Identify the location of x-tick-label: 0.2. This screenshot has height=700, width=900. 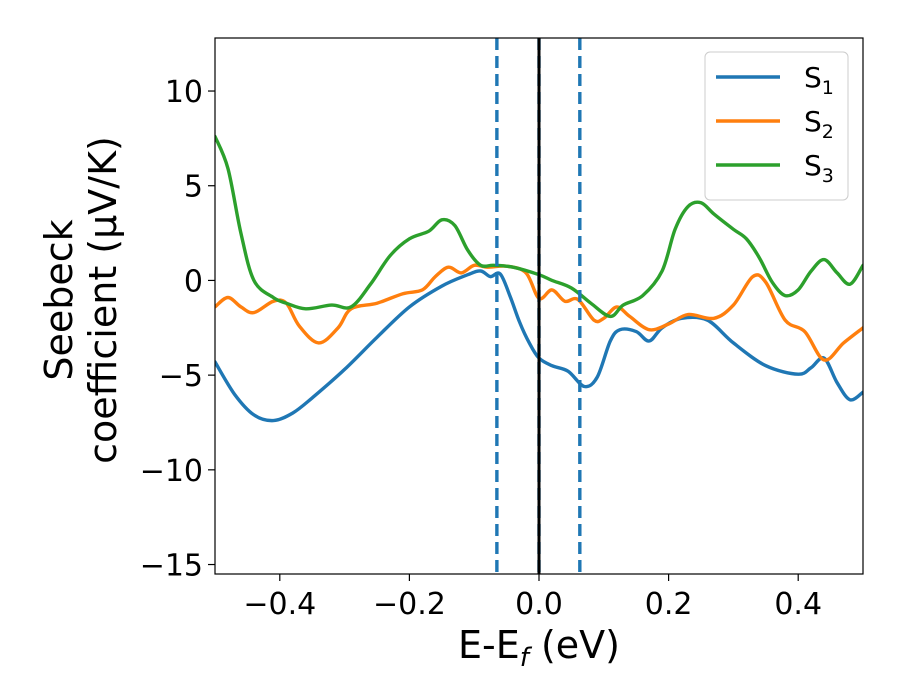
(669, 604).